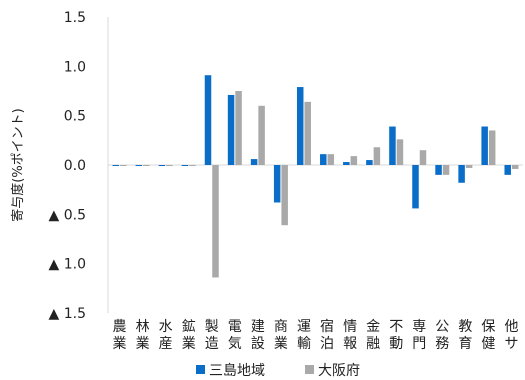  What do you see at coordinates (237, 371) in the screenshot?
I see `legend-label-mishima: 三島地域` at bounding box center [237, 371].